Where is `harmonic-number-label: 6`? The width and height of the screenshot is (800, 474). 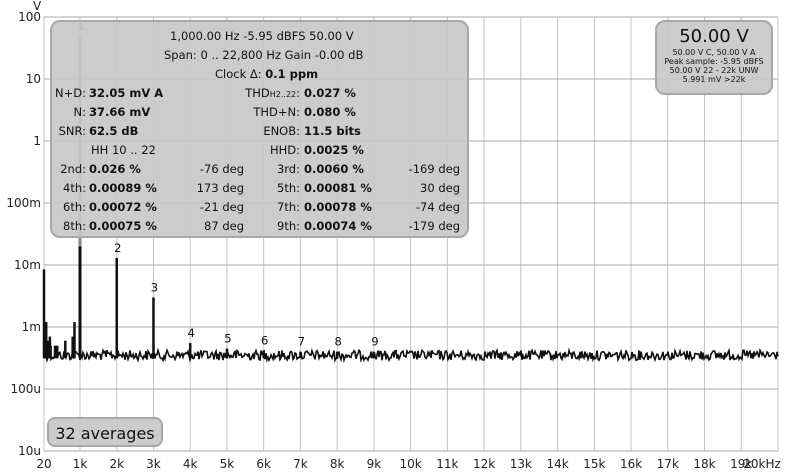 harmonic-number-label: 6 is located at coordinates (264, 340).